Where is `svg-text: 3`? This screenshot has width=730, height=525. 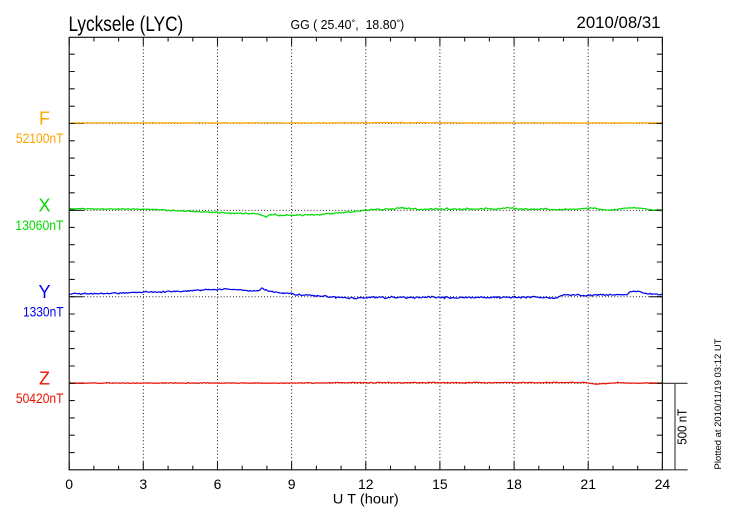
svg-text: 3 is located at coordinates (143, 484).